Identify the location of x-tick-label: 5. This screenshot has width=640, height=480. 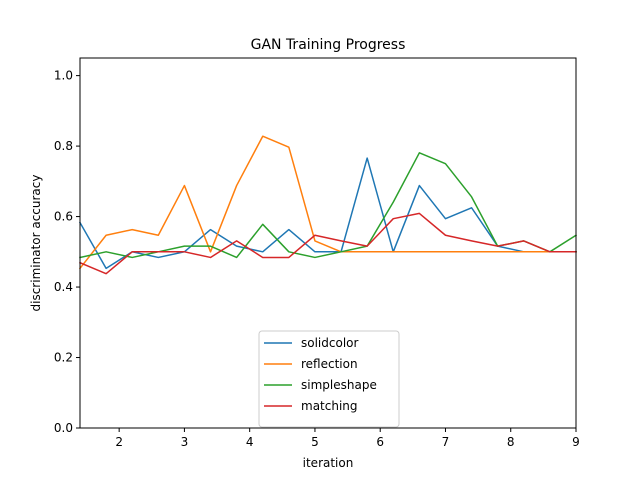
(315, 442).